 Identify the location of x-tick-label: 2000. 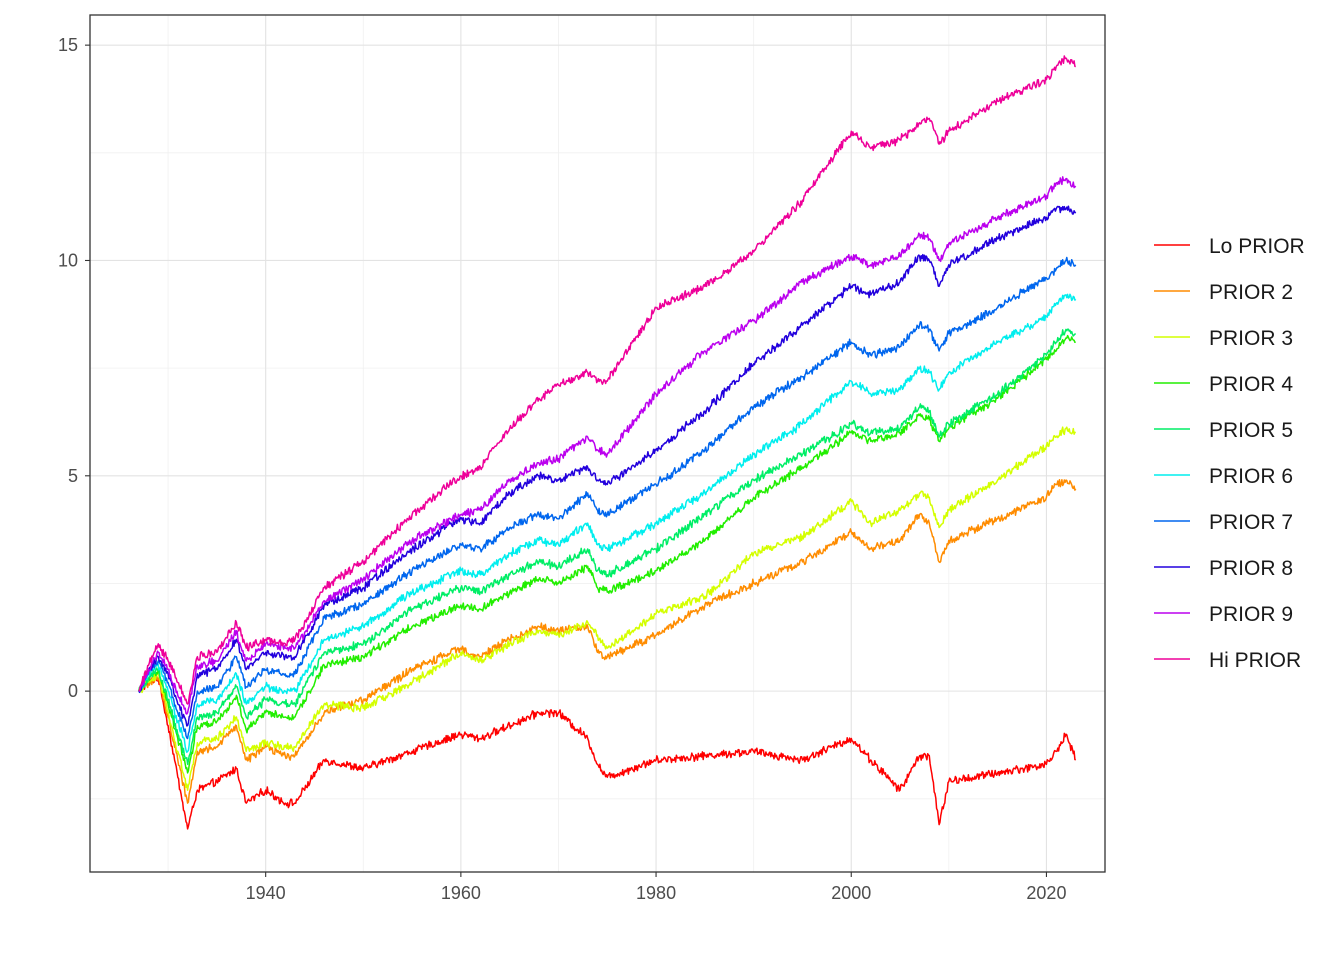
(851, 893).